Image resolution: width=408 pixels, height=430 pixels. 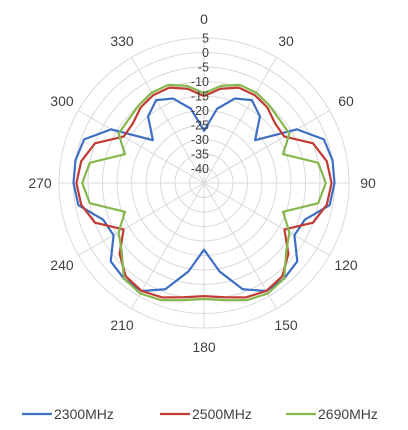 What do you see at coordinates (200, 82) in the screenshot?
I see `radial-tick-label: -10` at bounding box center [200, 82].